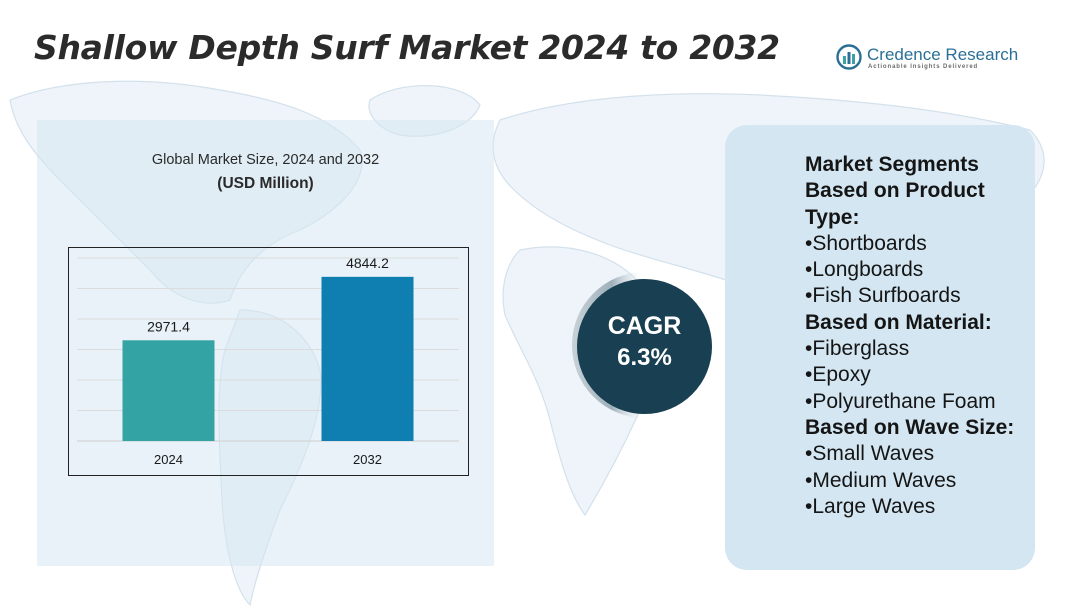  I want to click on segment-item: •Epoxy, so click(838, 375).